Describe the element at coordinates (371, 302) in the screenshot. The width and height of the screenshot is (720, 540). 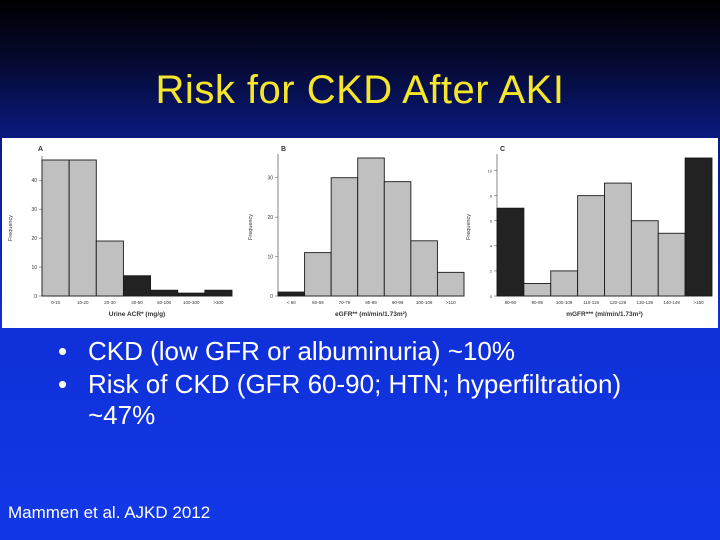
I see `x-tick-label: 80-89` at that location.